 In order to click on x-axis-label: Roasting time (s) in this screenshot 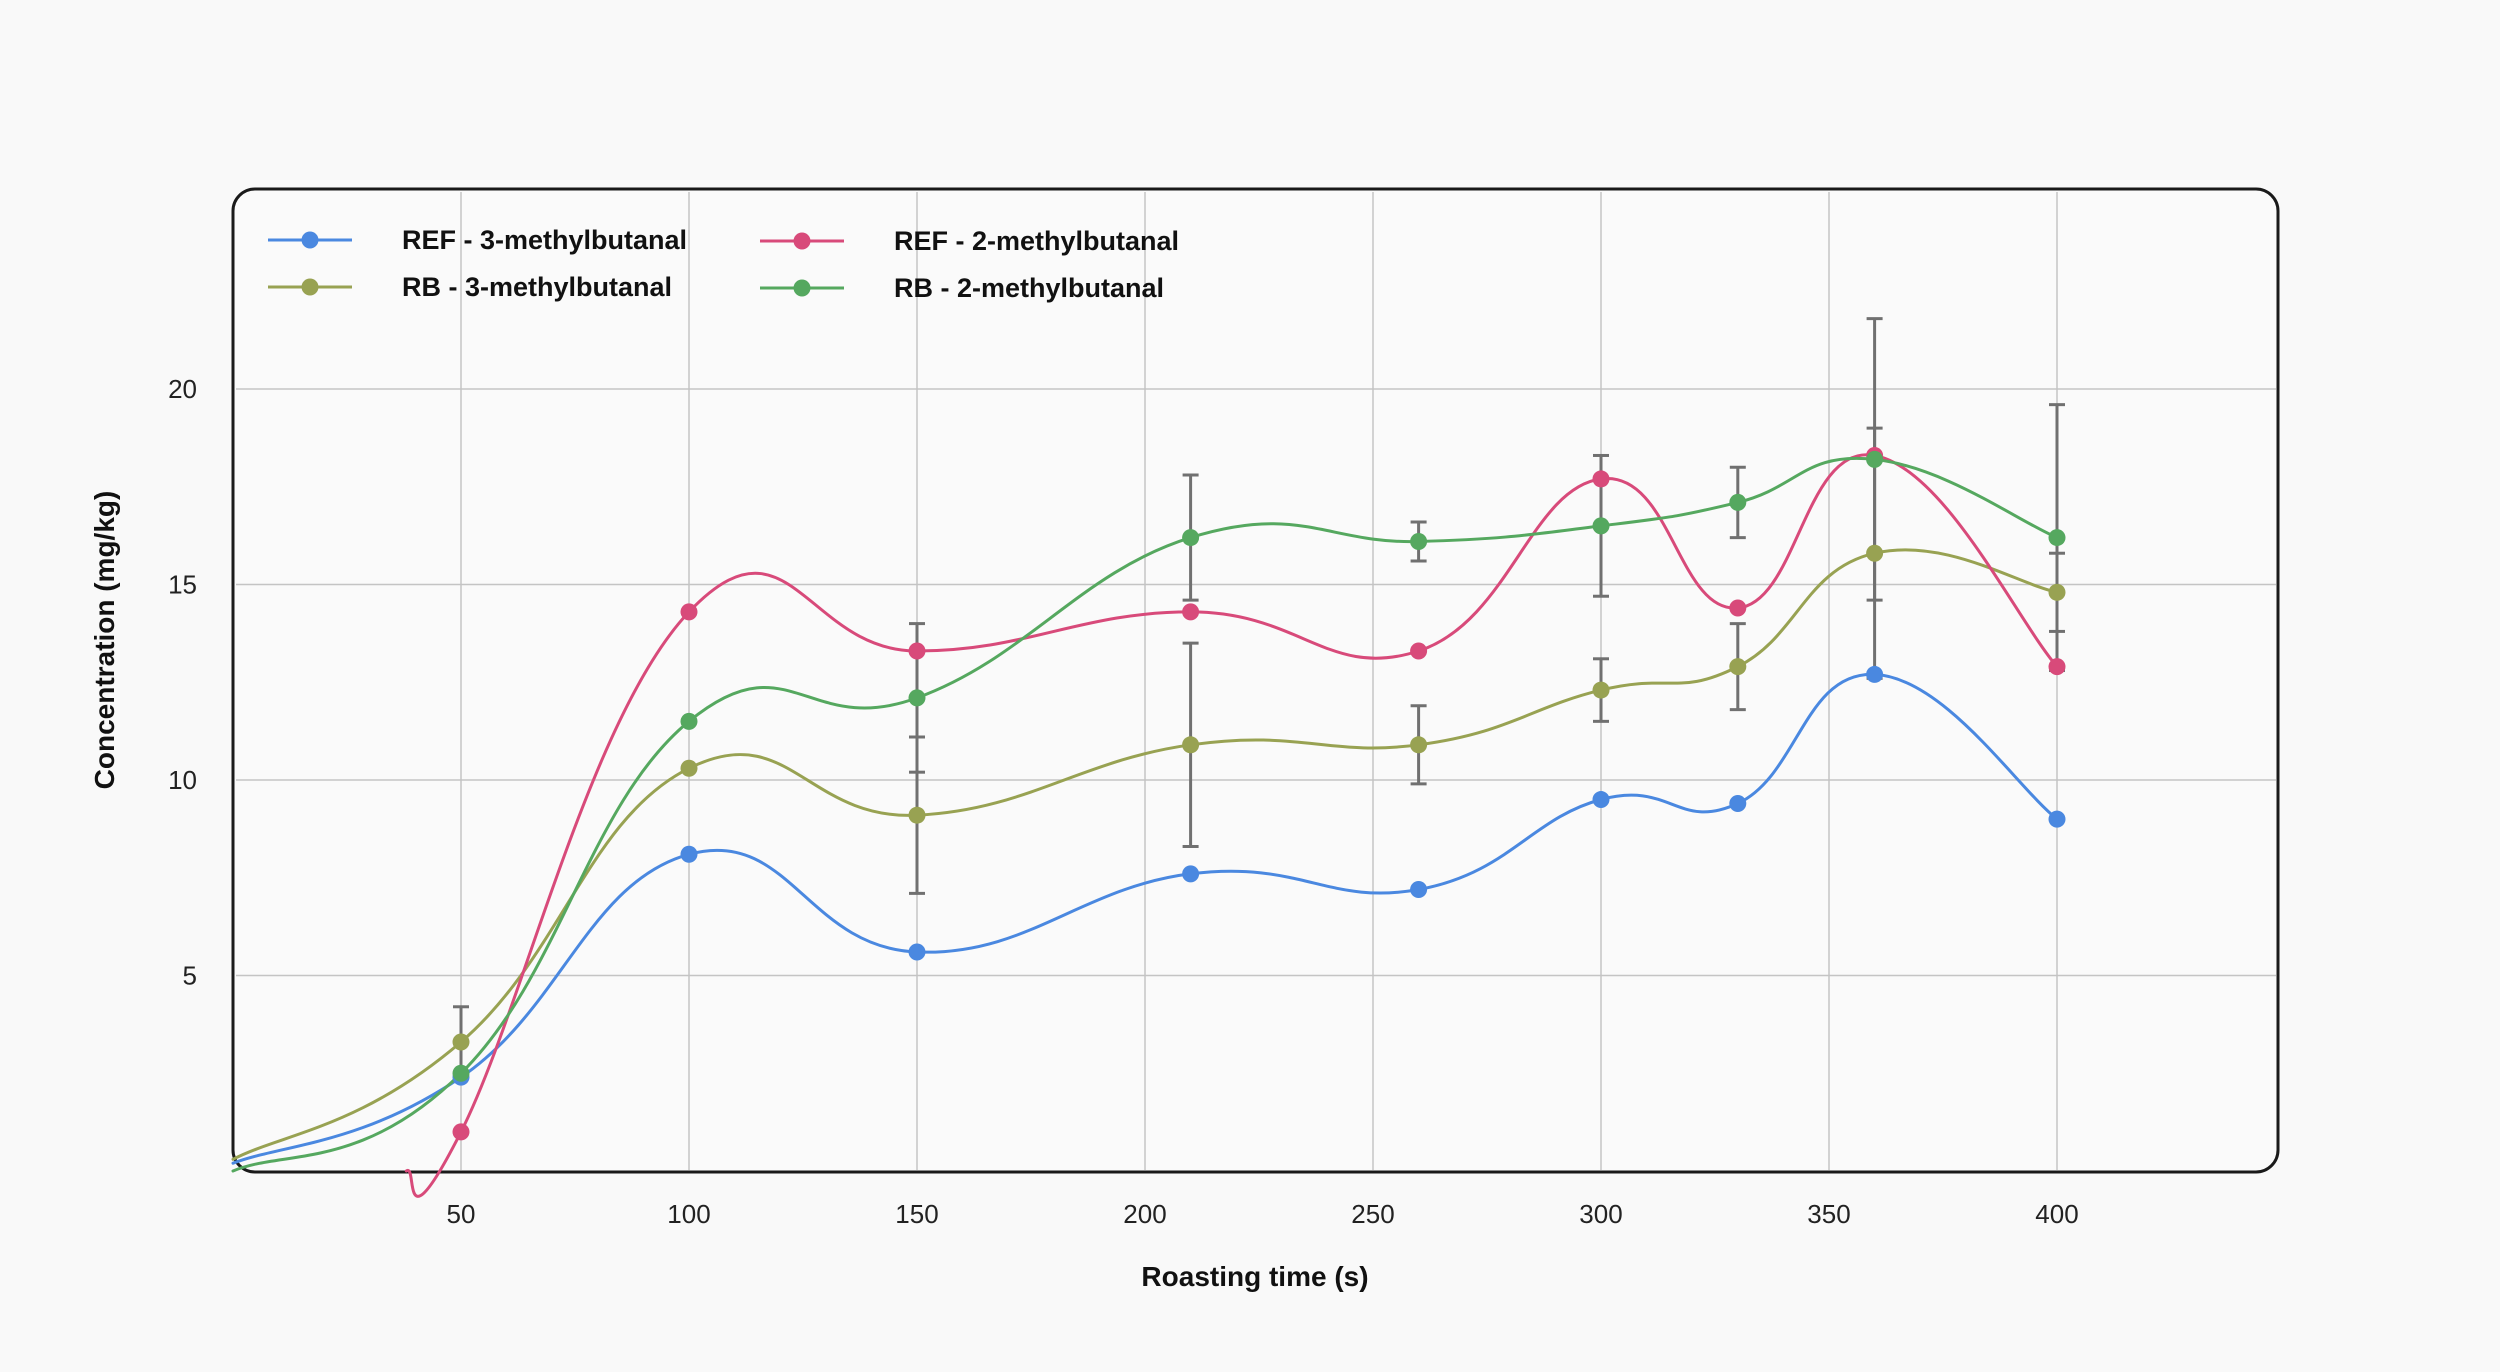, I will do `click(1254, 1276)`.